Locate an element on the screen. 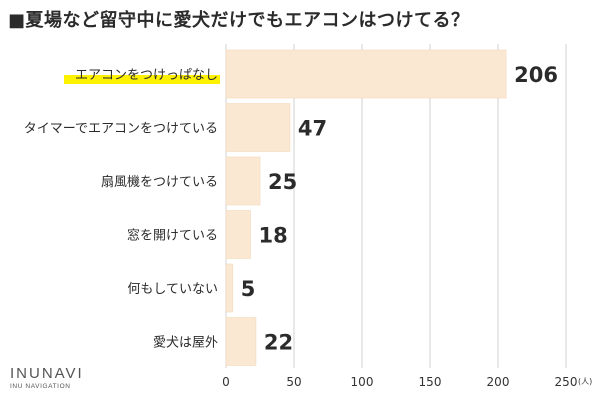 The height and width of the screenshot is (400, 600). category-label: 愛犬は屋外 is located at coordinates (185, 343).